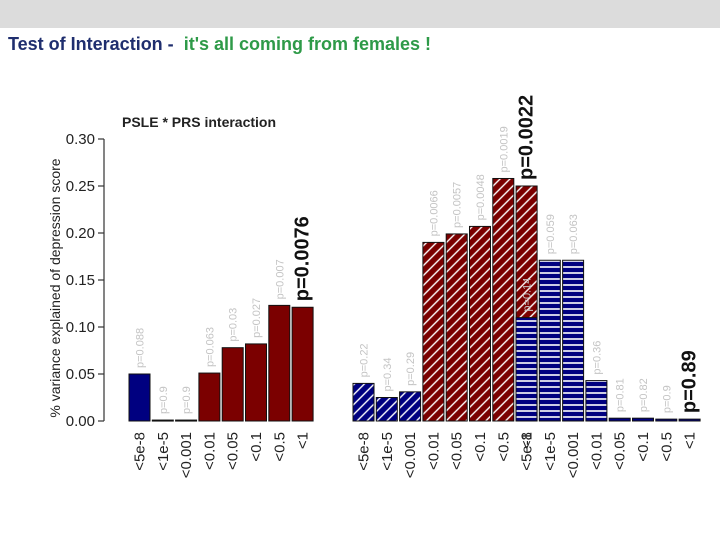  What do you see at coordinates (458, 205) in the screenshot?
I see `p-value-label: p=0.0057` at bounding box center [458, 205].